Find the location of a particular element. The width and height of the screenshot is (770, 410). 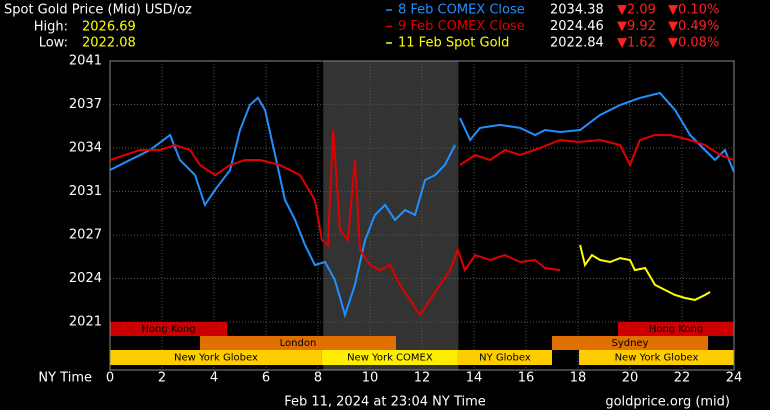

y-tick-label: 2027 is located at coordinates (85, 234).